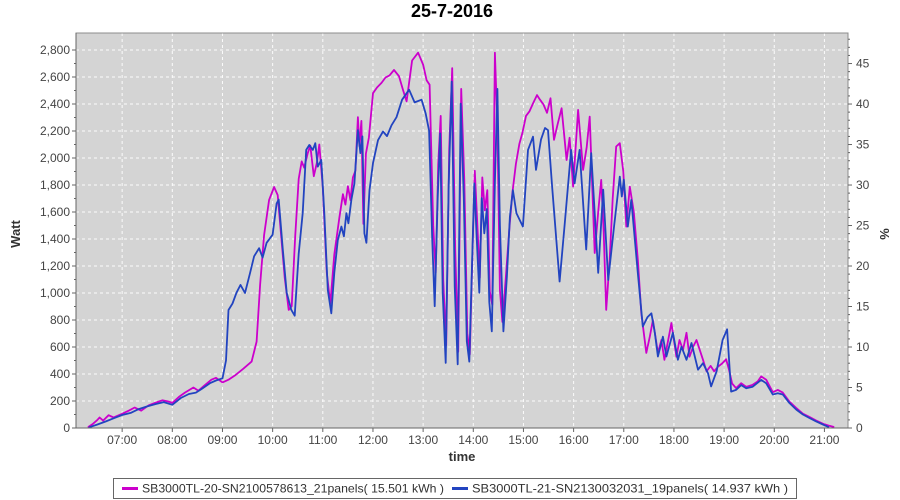  Describe the element at coordinates (55, 158) in the screenshot. I see `y-left-tick-label: 2,000` at that location.